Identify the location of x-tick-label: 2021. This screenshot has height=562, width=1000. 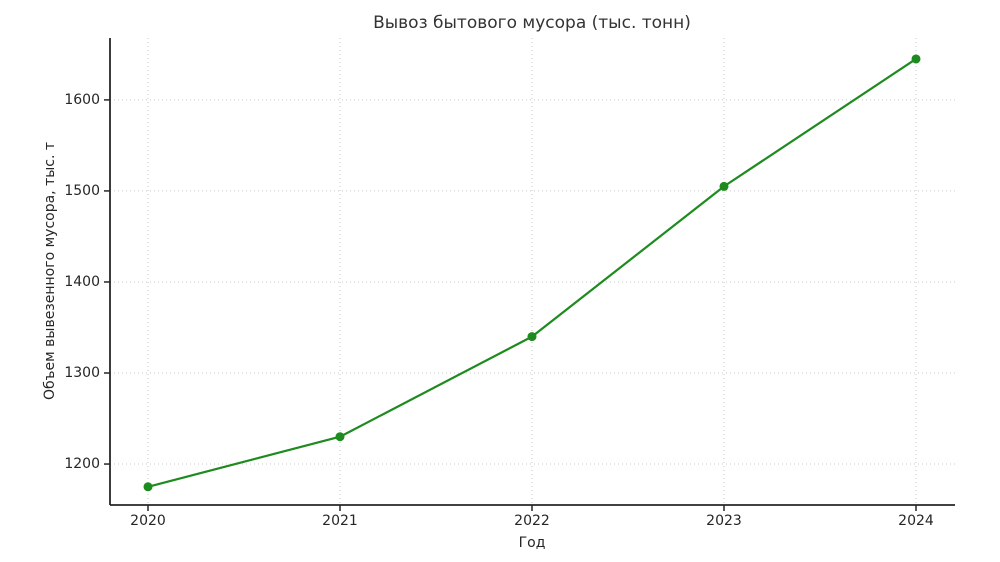
(340, 521).